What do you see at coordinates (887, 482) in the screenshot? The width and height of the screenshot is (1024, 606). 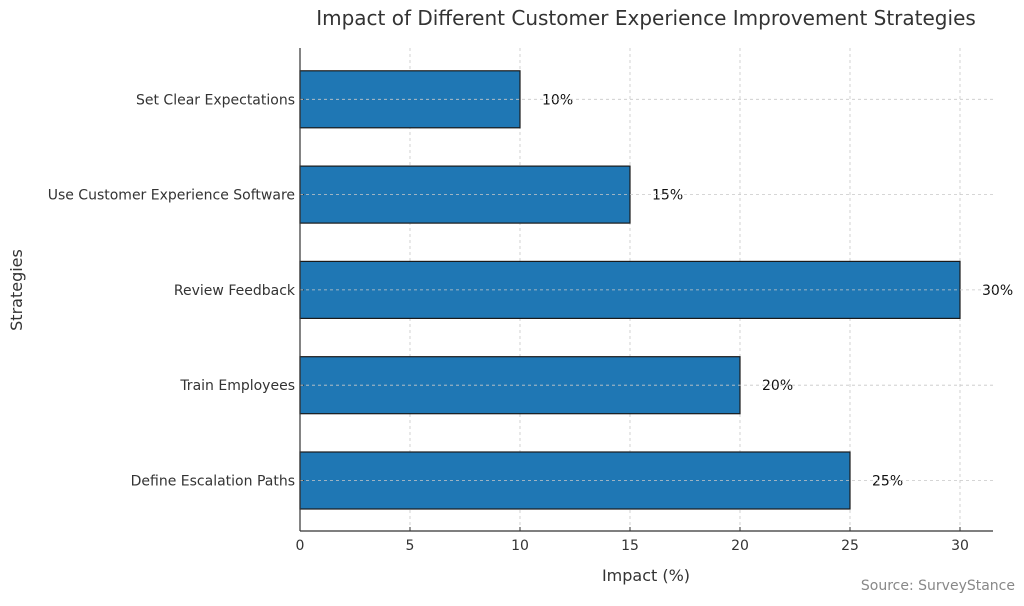 I see `data-label: 25%` at bounding box center [887, 482].